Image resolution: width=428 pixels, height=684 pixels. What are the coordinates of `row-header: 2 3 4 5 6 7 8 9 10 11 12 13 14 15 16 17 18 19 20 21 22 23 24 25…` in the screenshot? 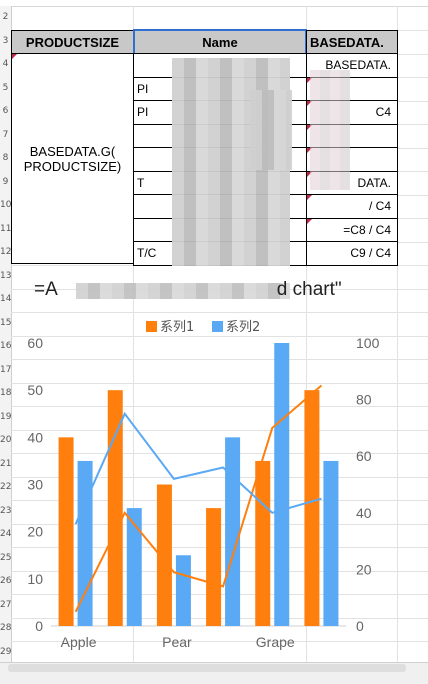 It's located at (6, 343).